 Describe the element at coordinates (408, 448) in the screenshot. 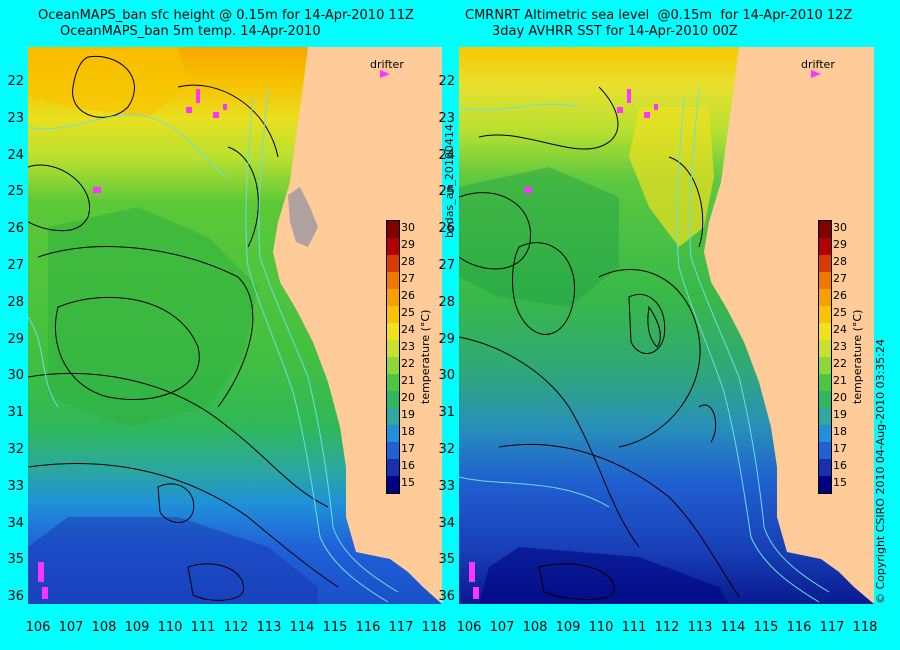

I see `left-colorbar-tick: 17` at that location.